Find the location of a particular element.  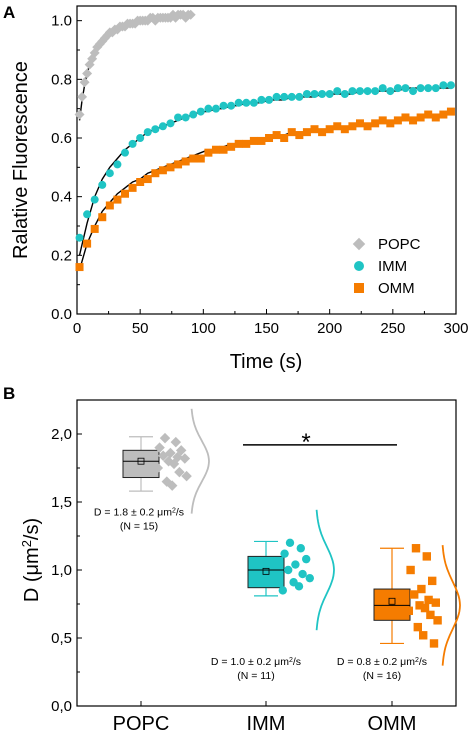

popc-annotation-value: D = 1.8 ± 0.2 μm2/s is located at coordinates (139, 513).